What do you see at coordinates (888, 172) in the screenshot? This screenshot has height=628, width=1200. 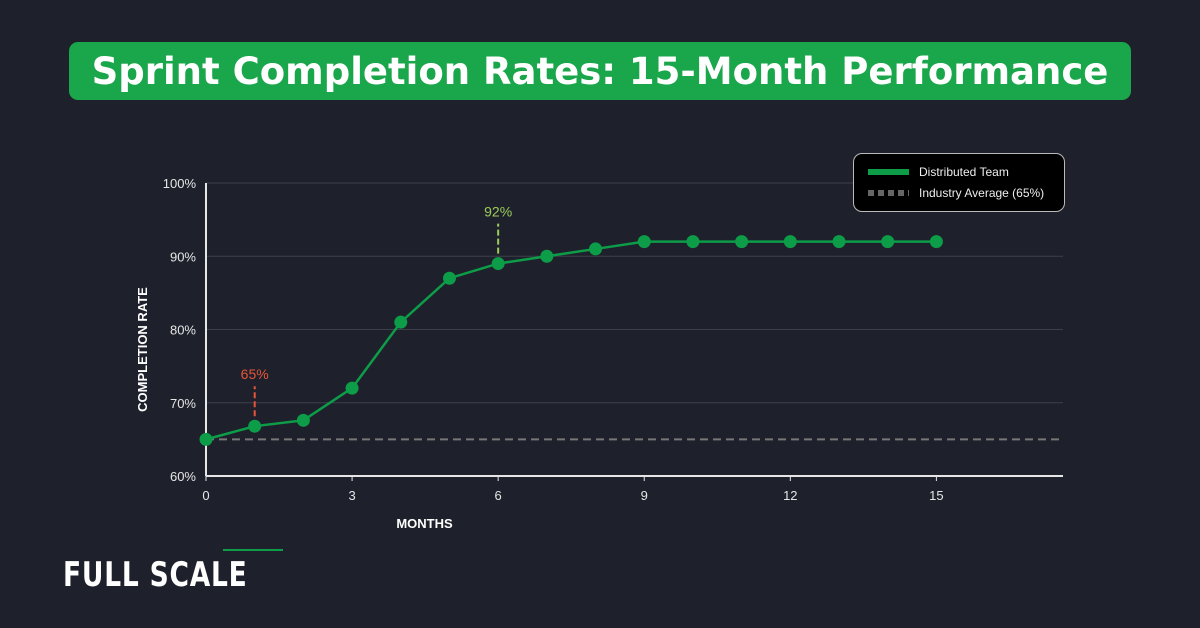 I see `legend-swatch-solid` at bounding box center [888, 172].